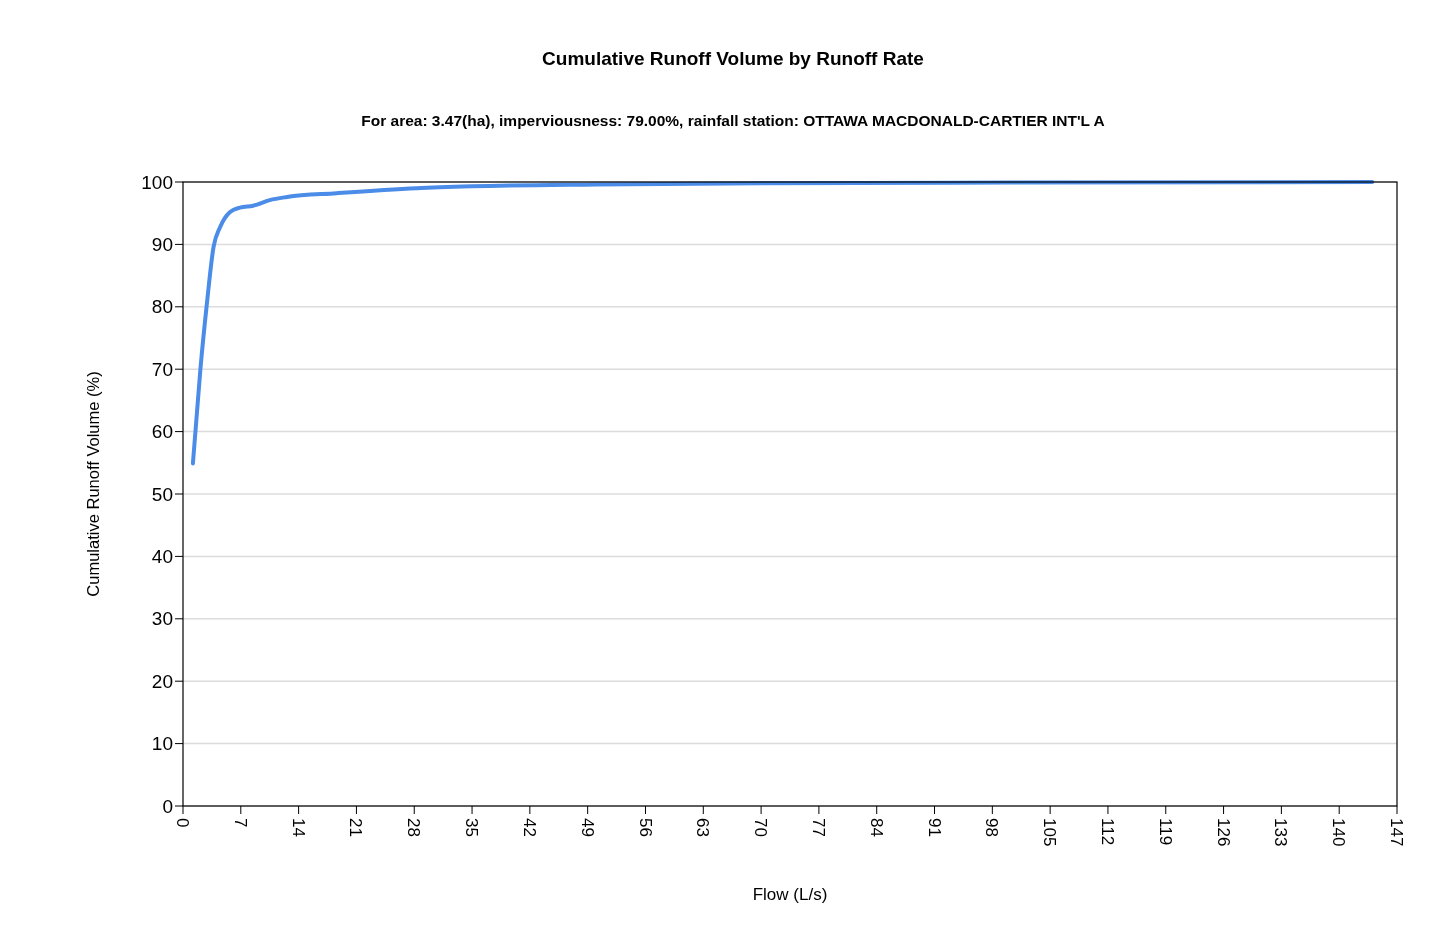 The image size is (1449, 940). I want to click on y-tick-label: 40, so click(162, 557).